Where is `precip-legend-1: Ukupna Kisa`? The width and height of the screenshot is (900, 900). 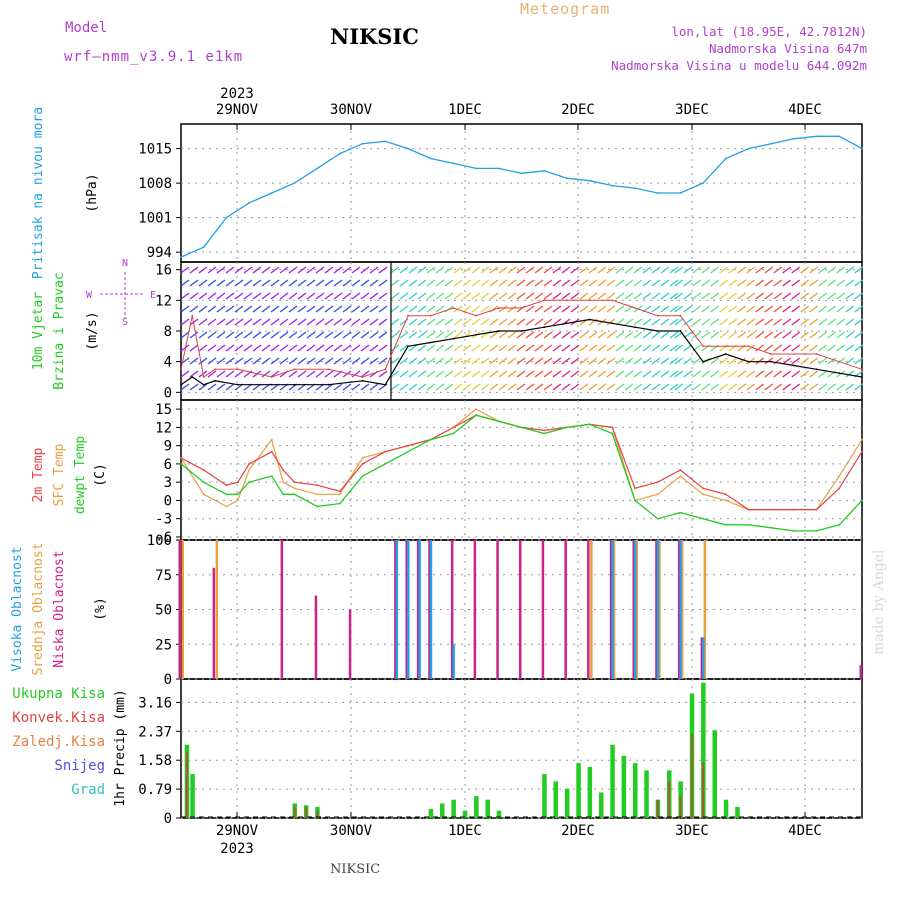 precip-legend-1: Ukupna Kisa is located at coordinates (58, 694).